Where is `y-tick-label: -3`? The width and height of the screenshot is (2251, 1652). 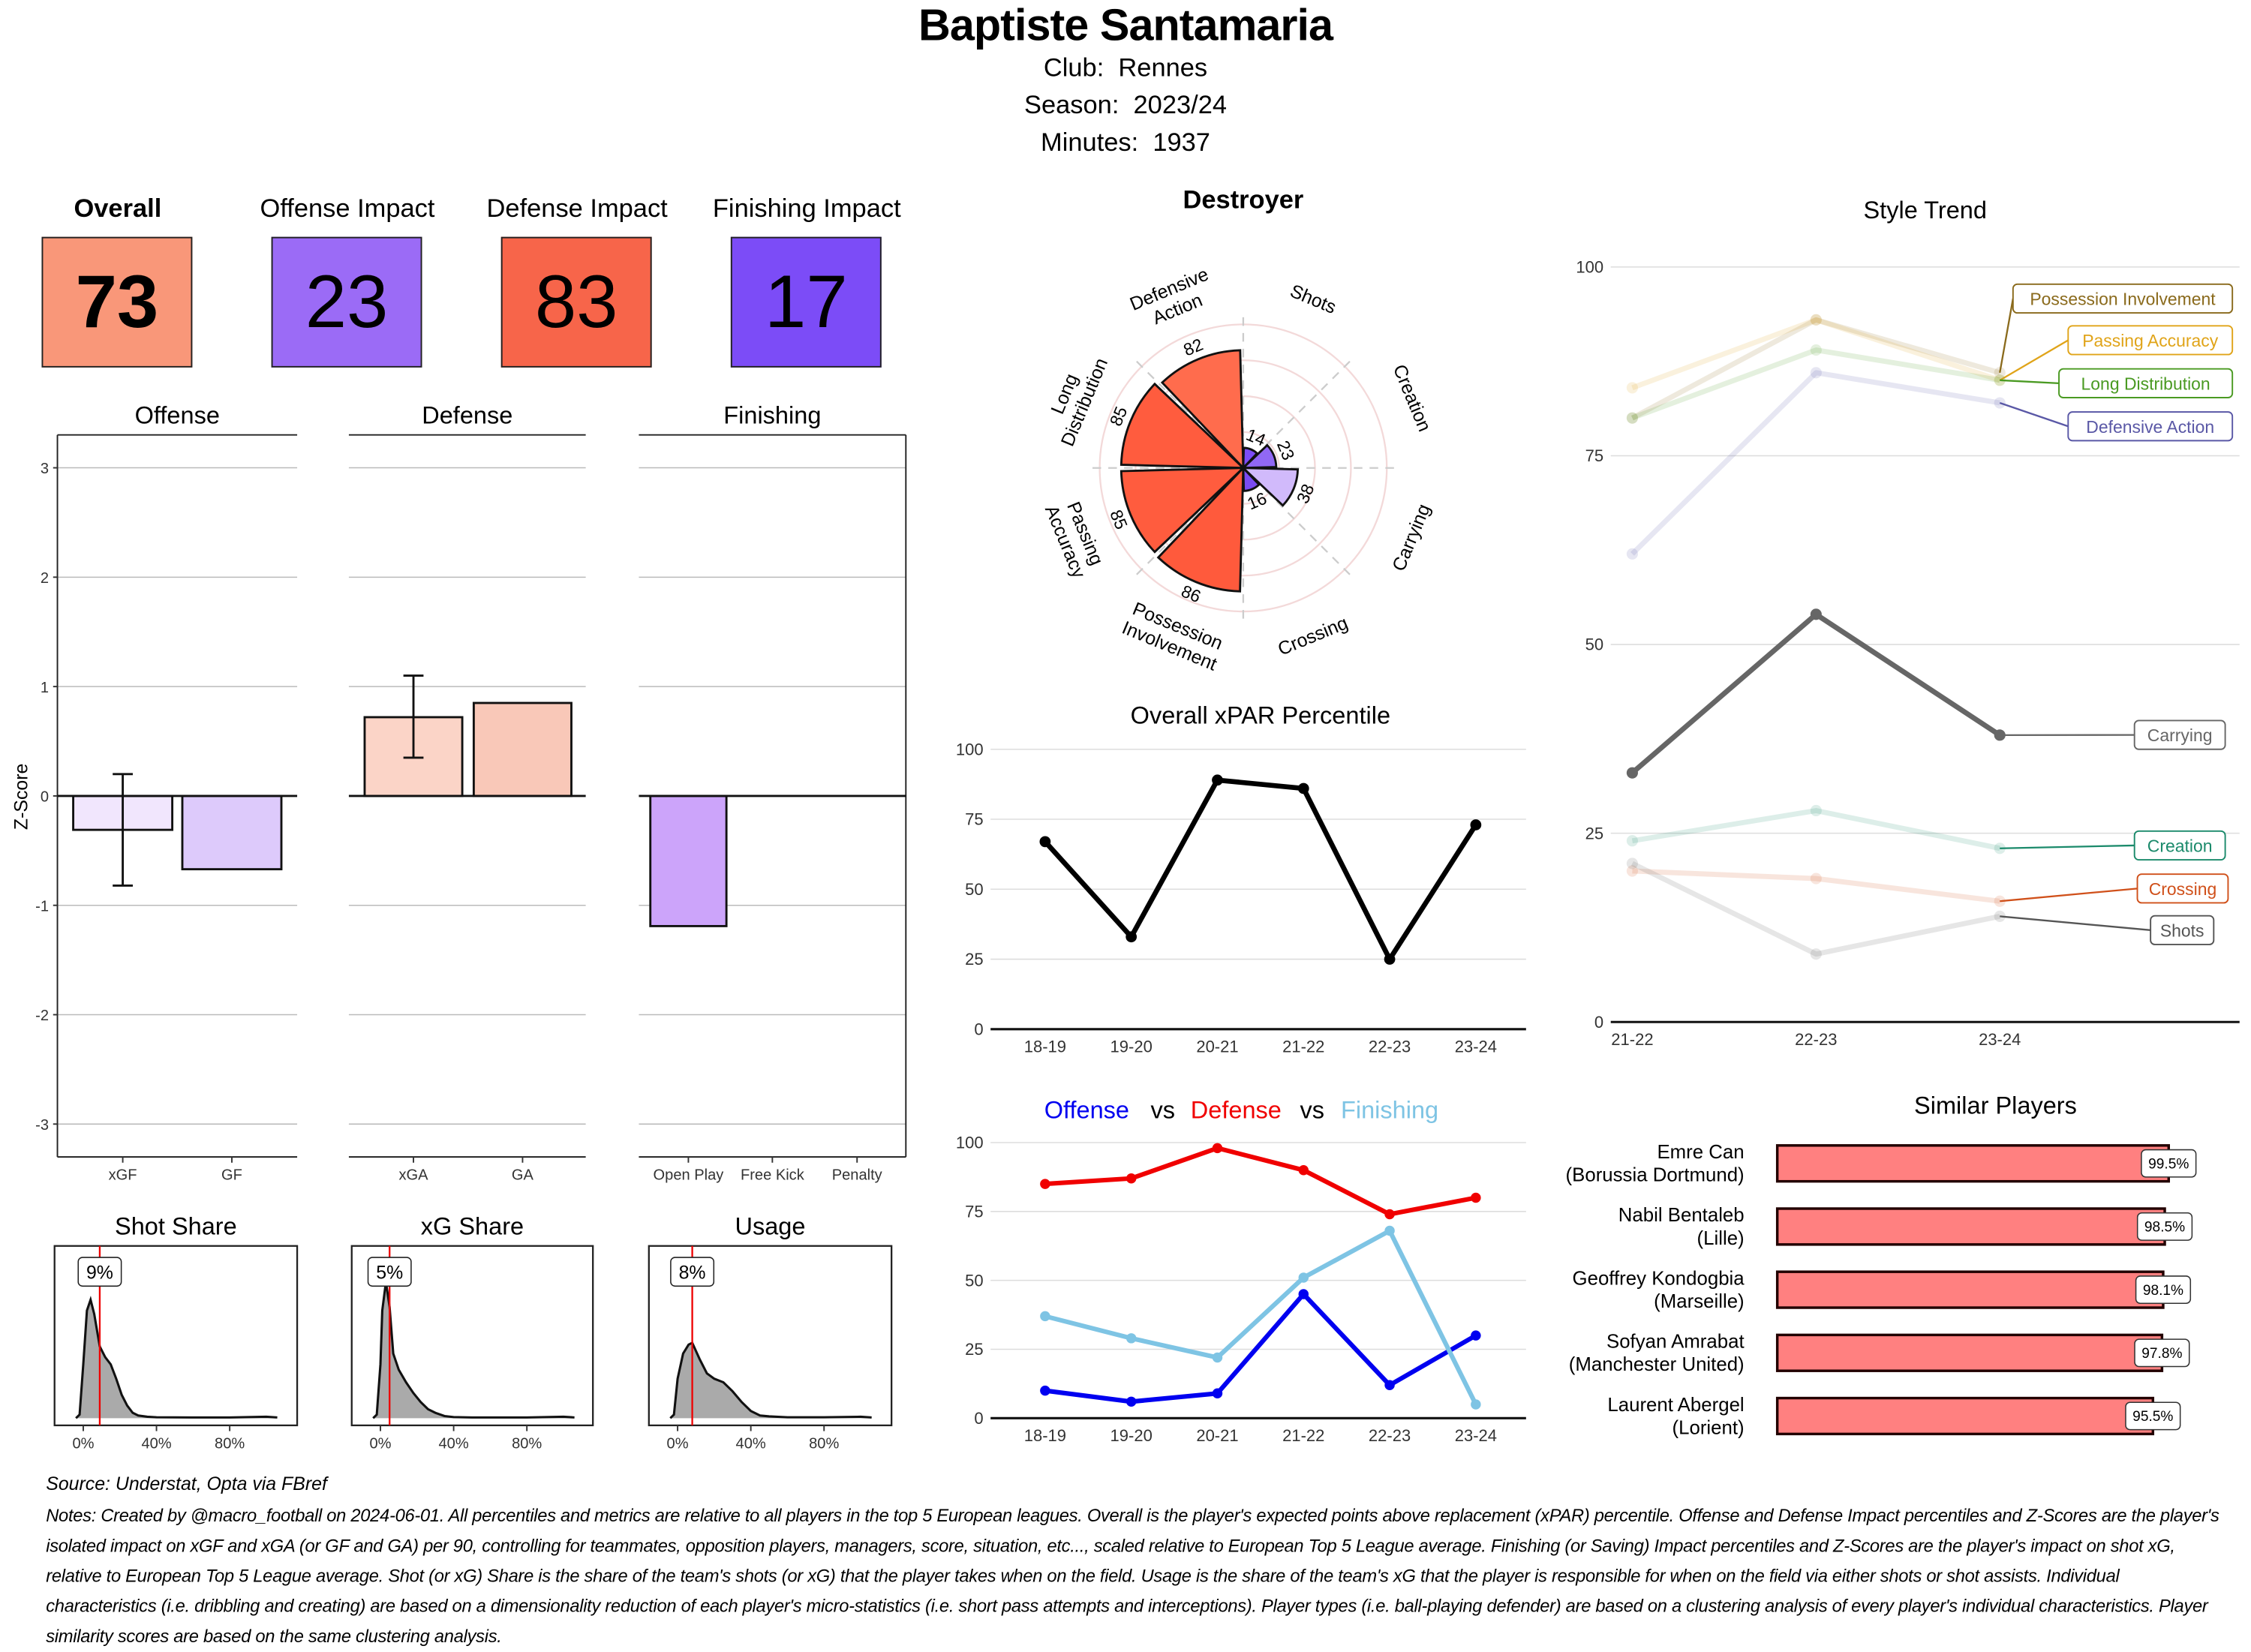 y-tick-label: -3 is located at coordinates (42, 1125).